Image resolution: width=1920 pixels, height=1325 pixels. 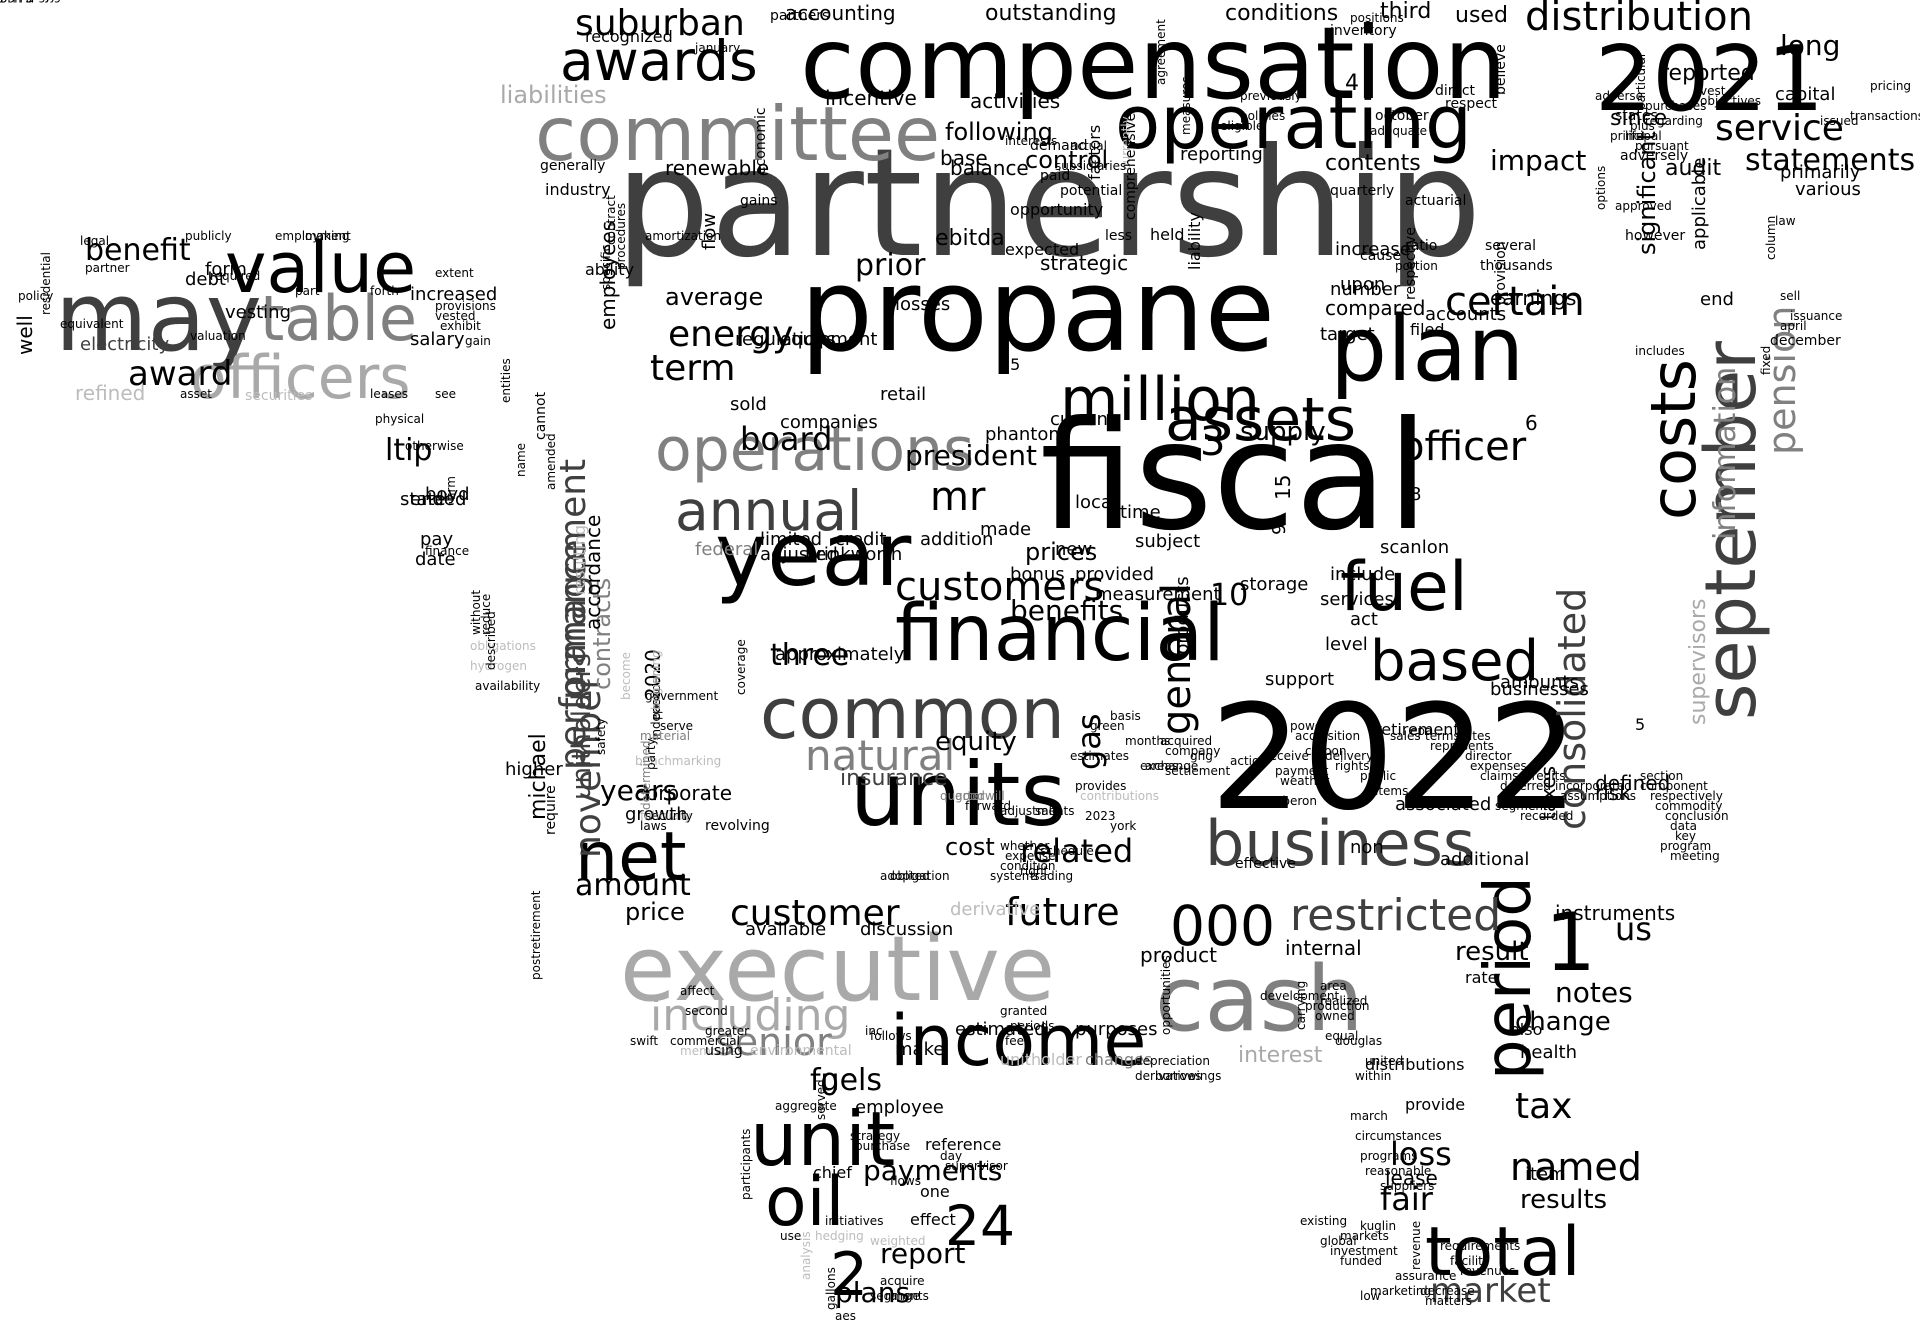 I want to click on cloud-word-propane: propane, so click(x=1037, y=311).